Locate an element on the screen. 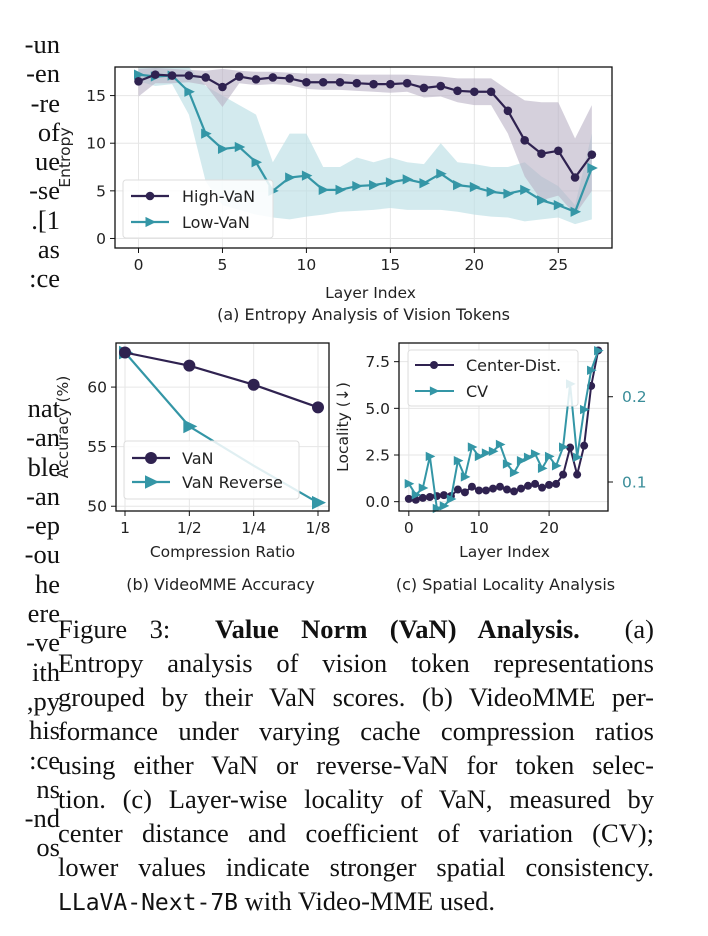  y-tick-label: 2.5 is located at coordinates (377, 456).